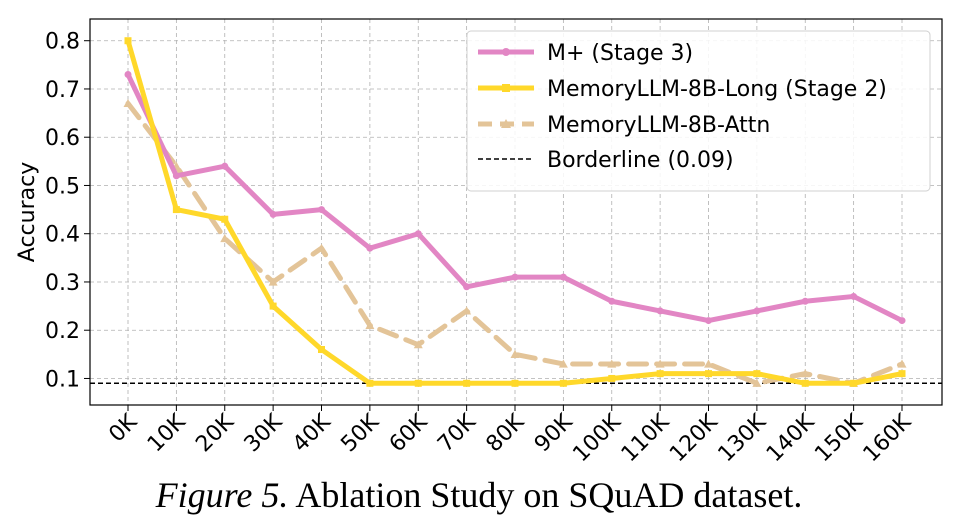  What do you see at coordinates (62, 283) in the screenshot?
I see `y-tick-label: 0.3` at bounding box center [62, 283].